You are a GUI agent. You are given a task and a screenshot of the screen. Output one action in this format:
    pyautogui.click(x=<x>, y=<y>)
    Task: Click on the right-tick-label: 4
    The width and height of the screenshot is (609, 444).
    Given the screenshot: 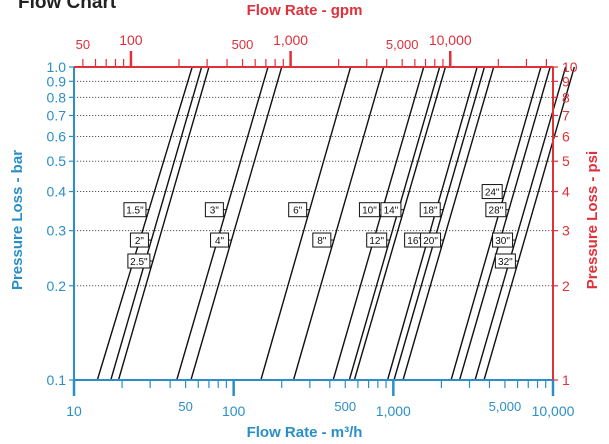 What is the action you would take?
    pyautogui.click(x=566, y=192)
    